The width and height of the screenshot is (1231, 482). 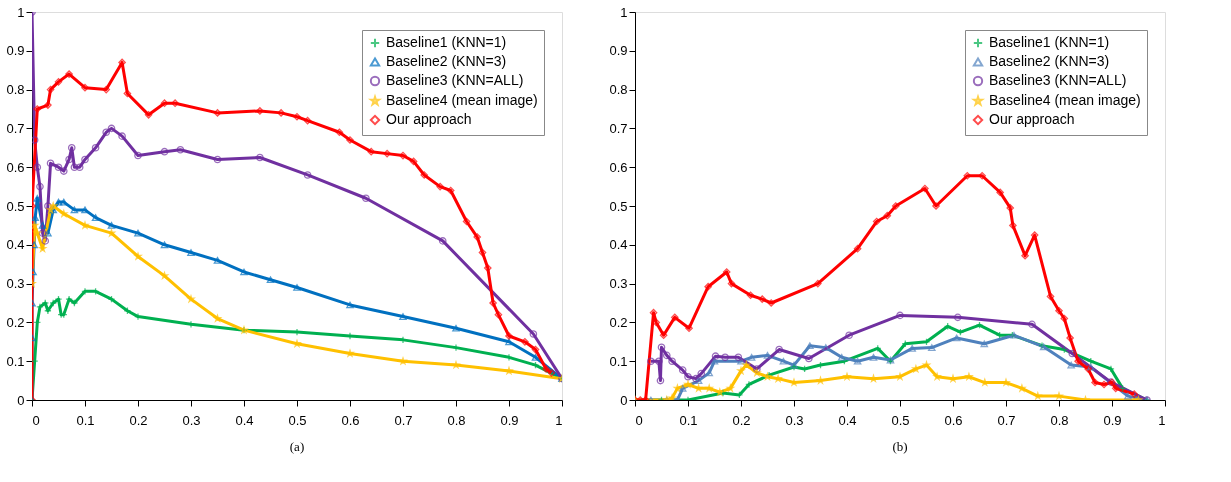 What do you see at coordinates (297, 446) in the screenshot?
I see `text: (a)` at bounding box center [297, 446].